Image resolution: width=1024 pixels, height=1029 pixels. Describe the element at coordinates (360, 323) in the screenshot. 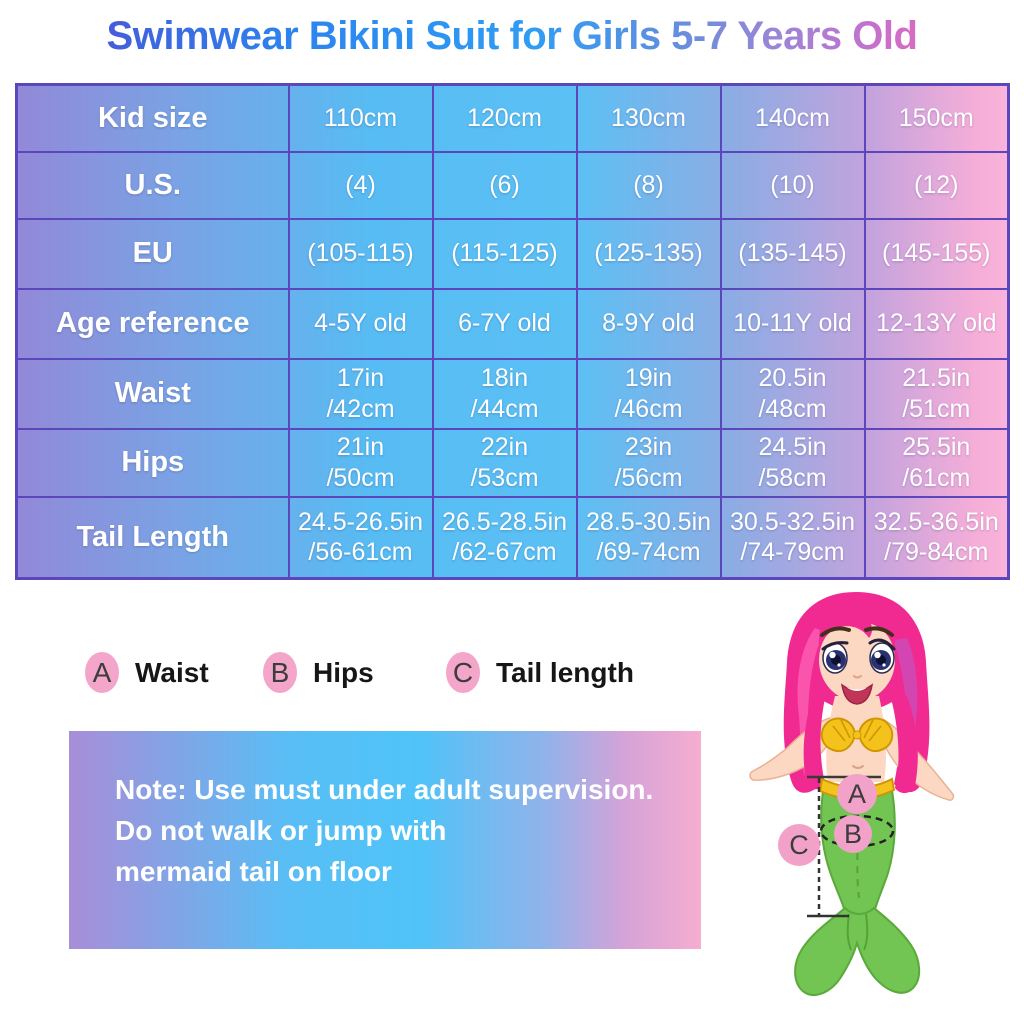

I see `size-table-cell: 4-5Y old` at that location.